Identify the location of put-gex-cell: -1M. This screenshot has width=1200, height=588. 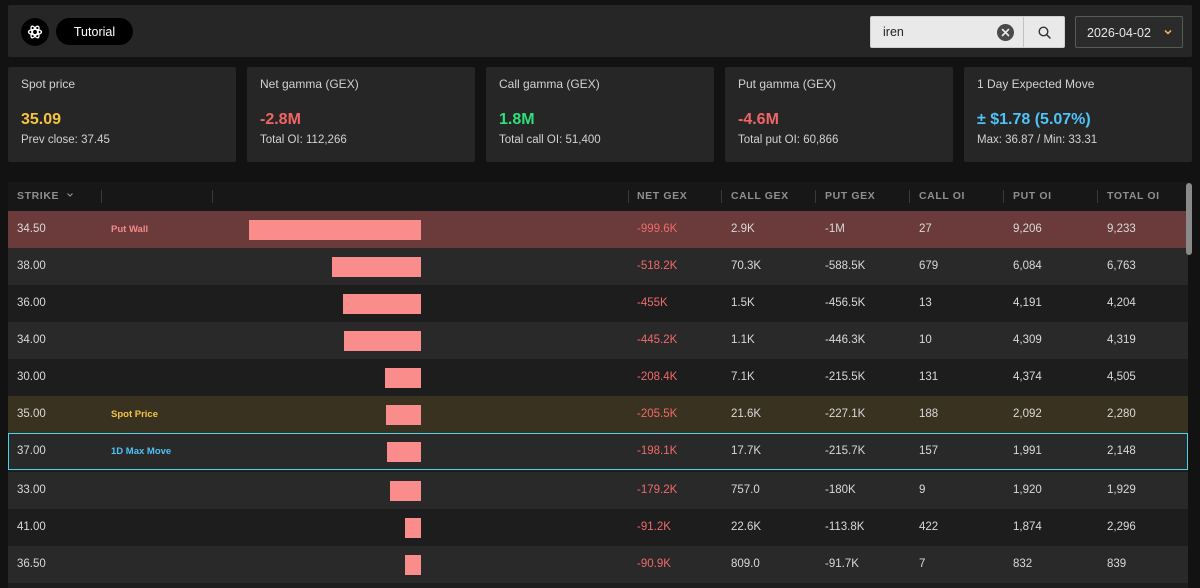
(835, 229).